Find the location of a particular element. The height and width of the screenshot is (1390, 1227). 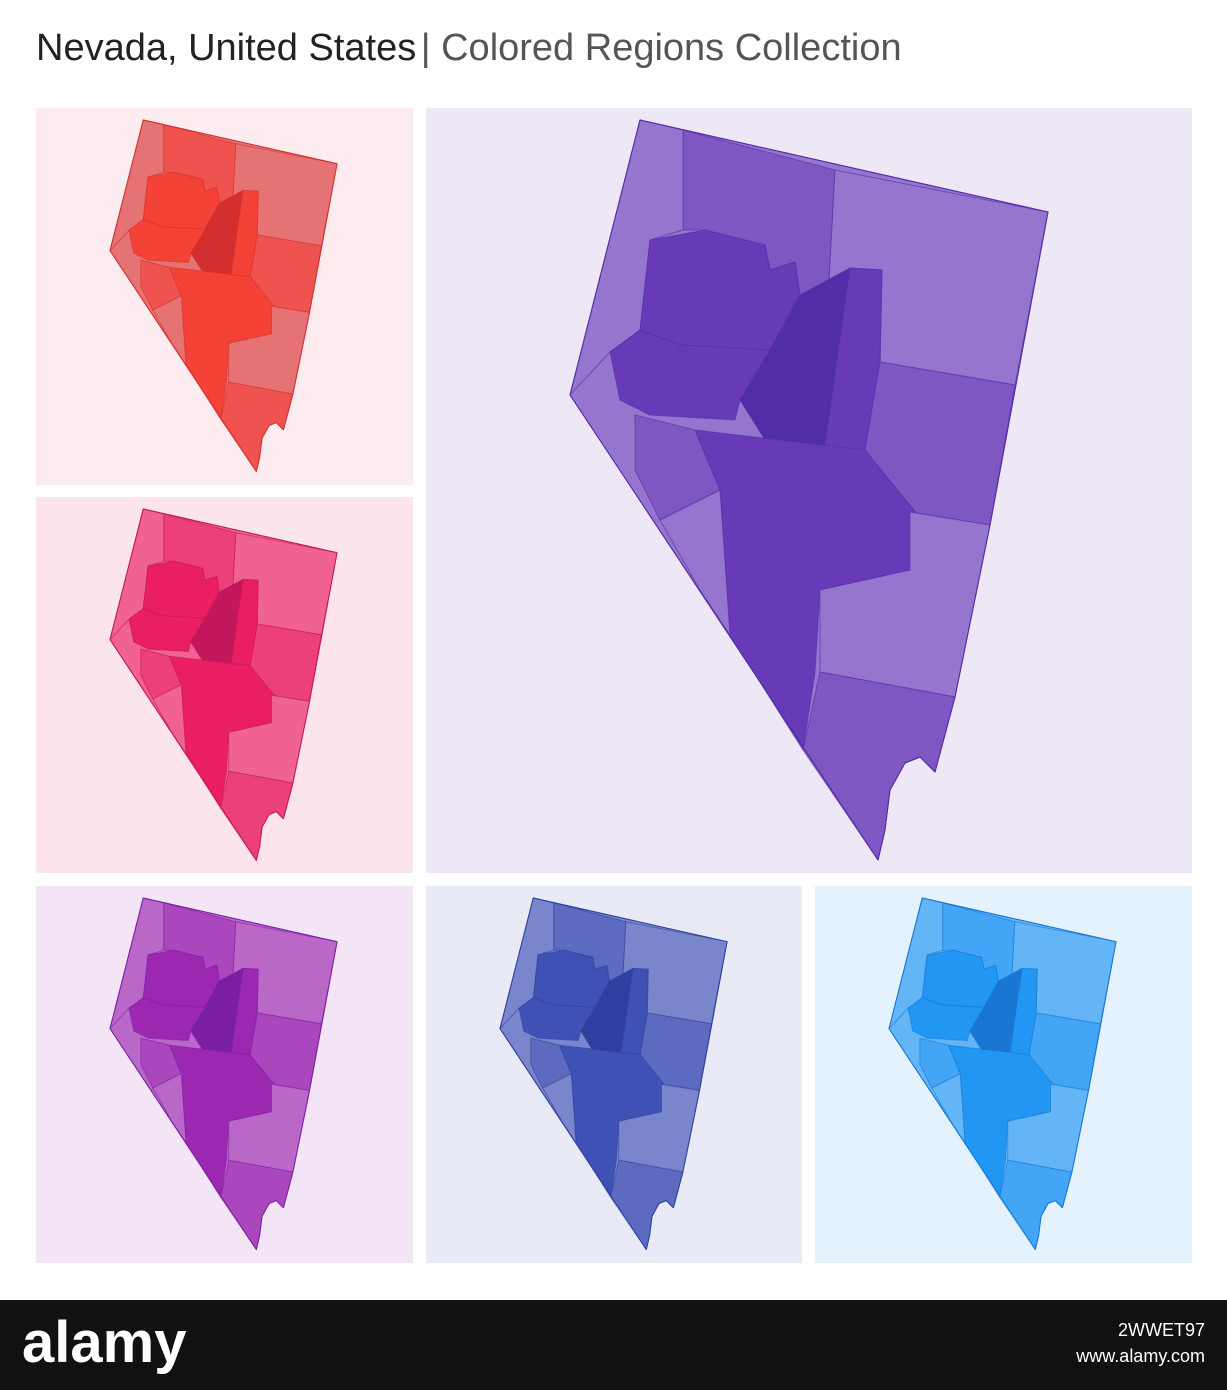

footer-image-id: 2WWET97 is located at coordinates (1161, 1330).